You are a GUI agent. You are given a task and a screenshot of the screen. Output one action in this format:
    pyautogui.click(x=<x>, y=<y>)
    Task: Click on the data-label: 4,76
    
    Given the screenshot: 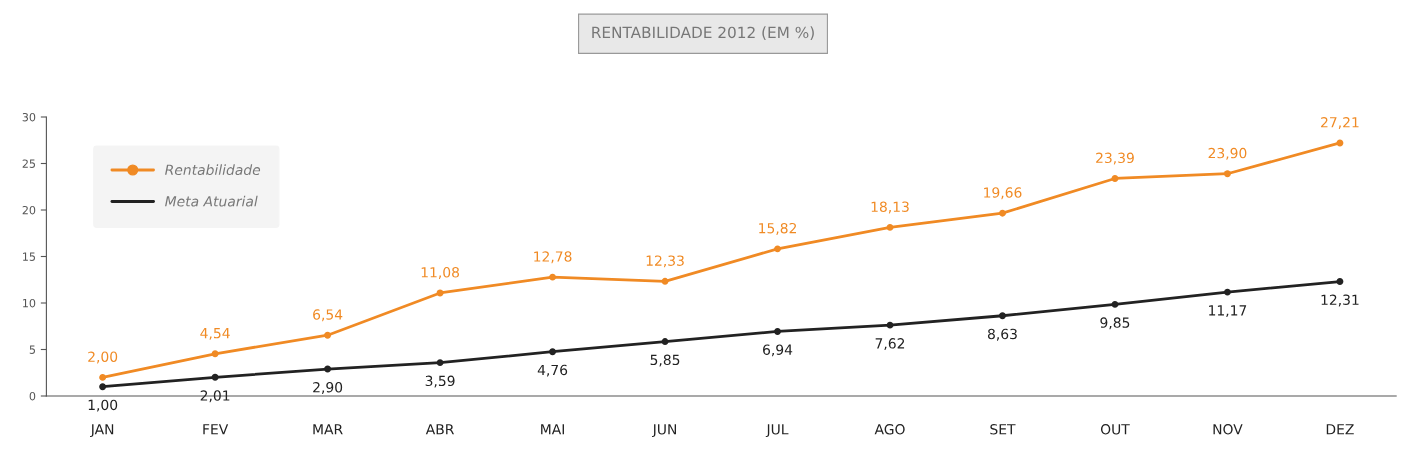 What is the action you would take?
    pyautogui.click(x=552, y=370)
    